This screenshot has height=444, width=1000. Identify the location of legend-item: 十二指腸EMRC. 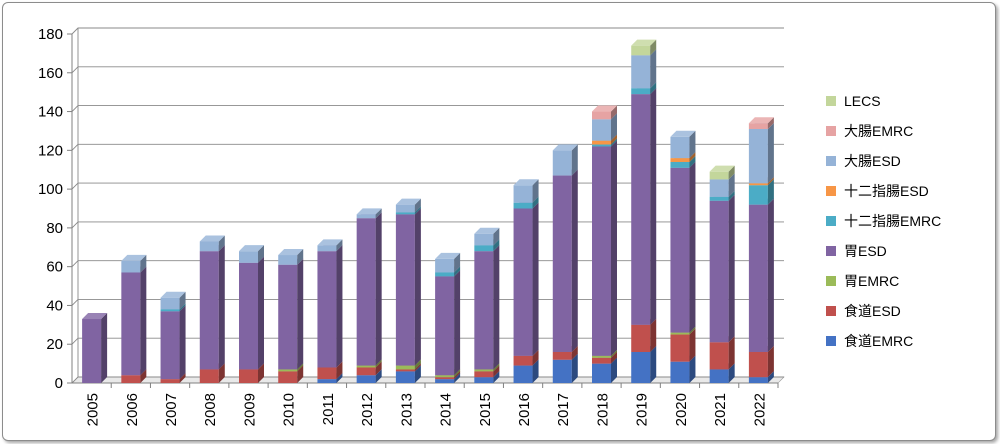
(883, 221).